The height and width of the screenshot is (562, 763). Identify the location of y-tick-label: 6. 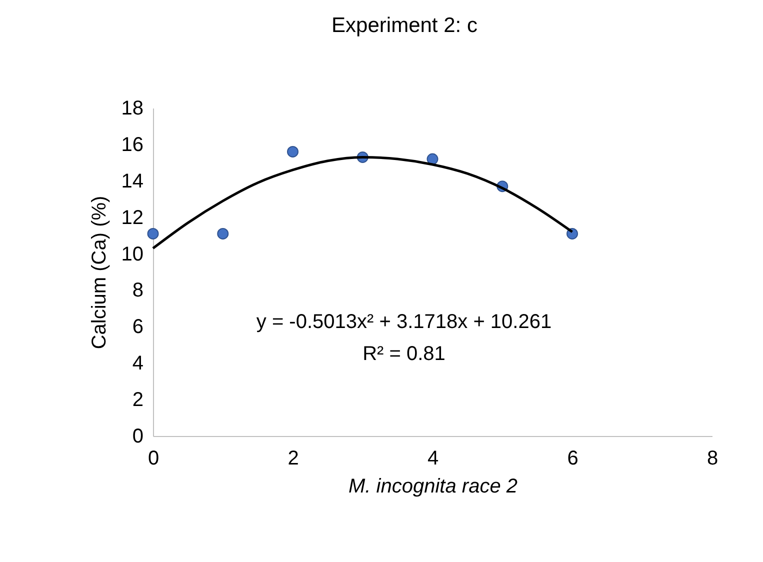
(138, 327).